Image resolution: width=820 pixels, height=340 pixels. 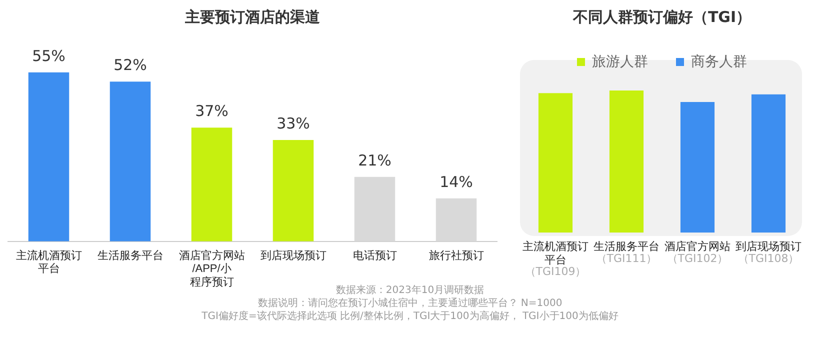 What do you see at coordinates (49, 55) in the screenshot?
I see `data-label: 55%` at bounding box center [49, 55].